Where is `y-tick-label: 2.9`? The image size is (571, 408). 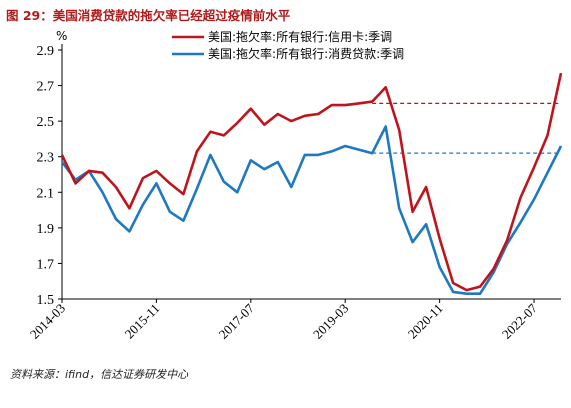 y-tick-label: 2.9 is located at coordinates (46, 51).